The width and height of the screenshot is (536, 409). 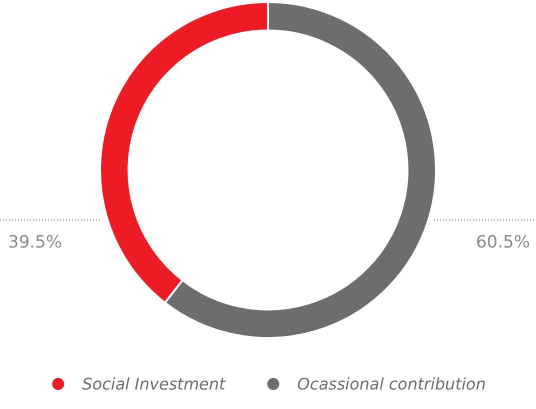 What do you see at coordinates (503, 242) in the screenshot?
I see `data-label: 60.5%` at bounding box center [503, 242].